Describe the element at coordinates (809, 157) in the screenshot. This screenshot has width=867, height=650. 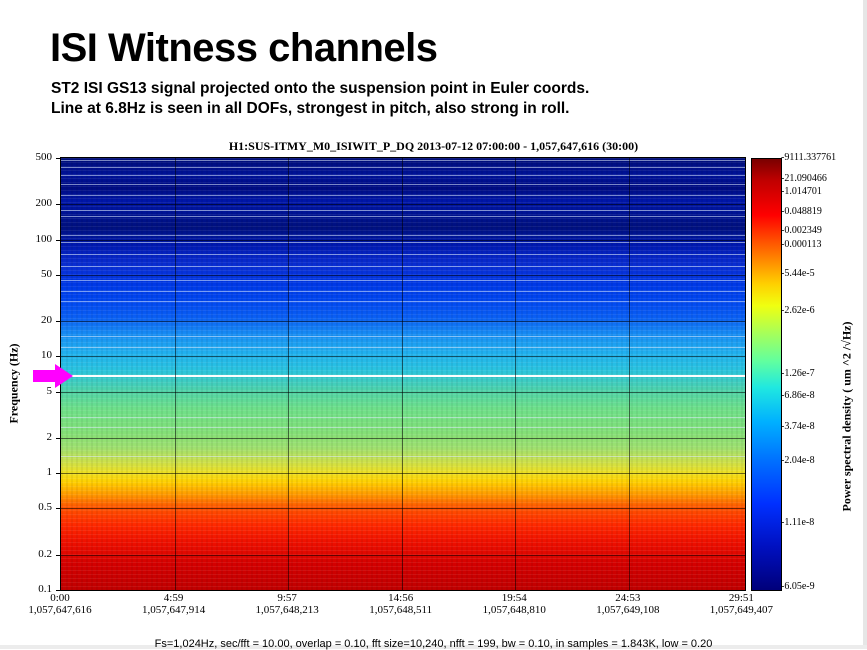
I see `colorbar-tick-label: -9111.337761` at that location.